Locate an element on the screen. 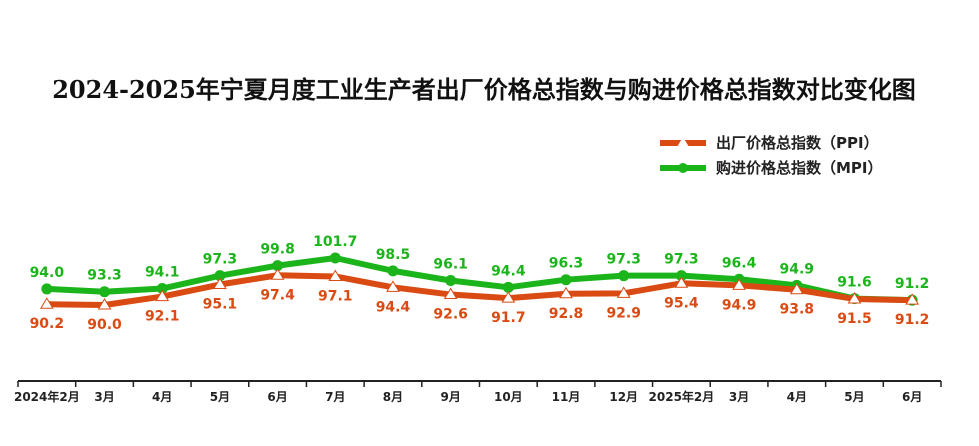 The image size is (979, 446). data-label-mpi: 96.1 is located at coordinates (450, 264).